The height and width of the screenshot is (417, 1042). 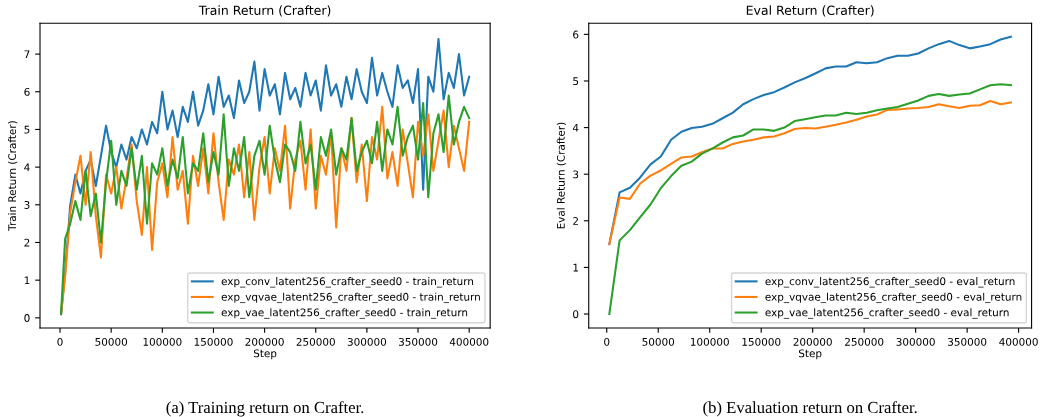 What do you see at coordinates (27, 54) in the screenshot?
I see `y-tick-label: 7` at bounding box center [27, 54].